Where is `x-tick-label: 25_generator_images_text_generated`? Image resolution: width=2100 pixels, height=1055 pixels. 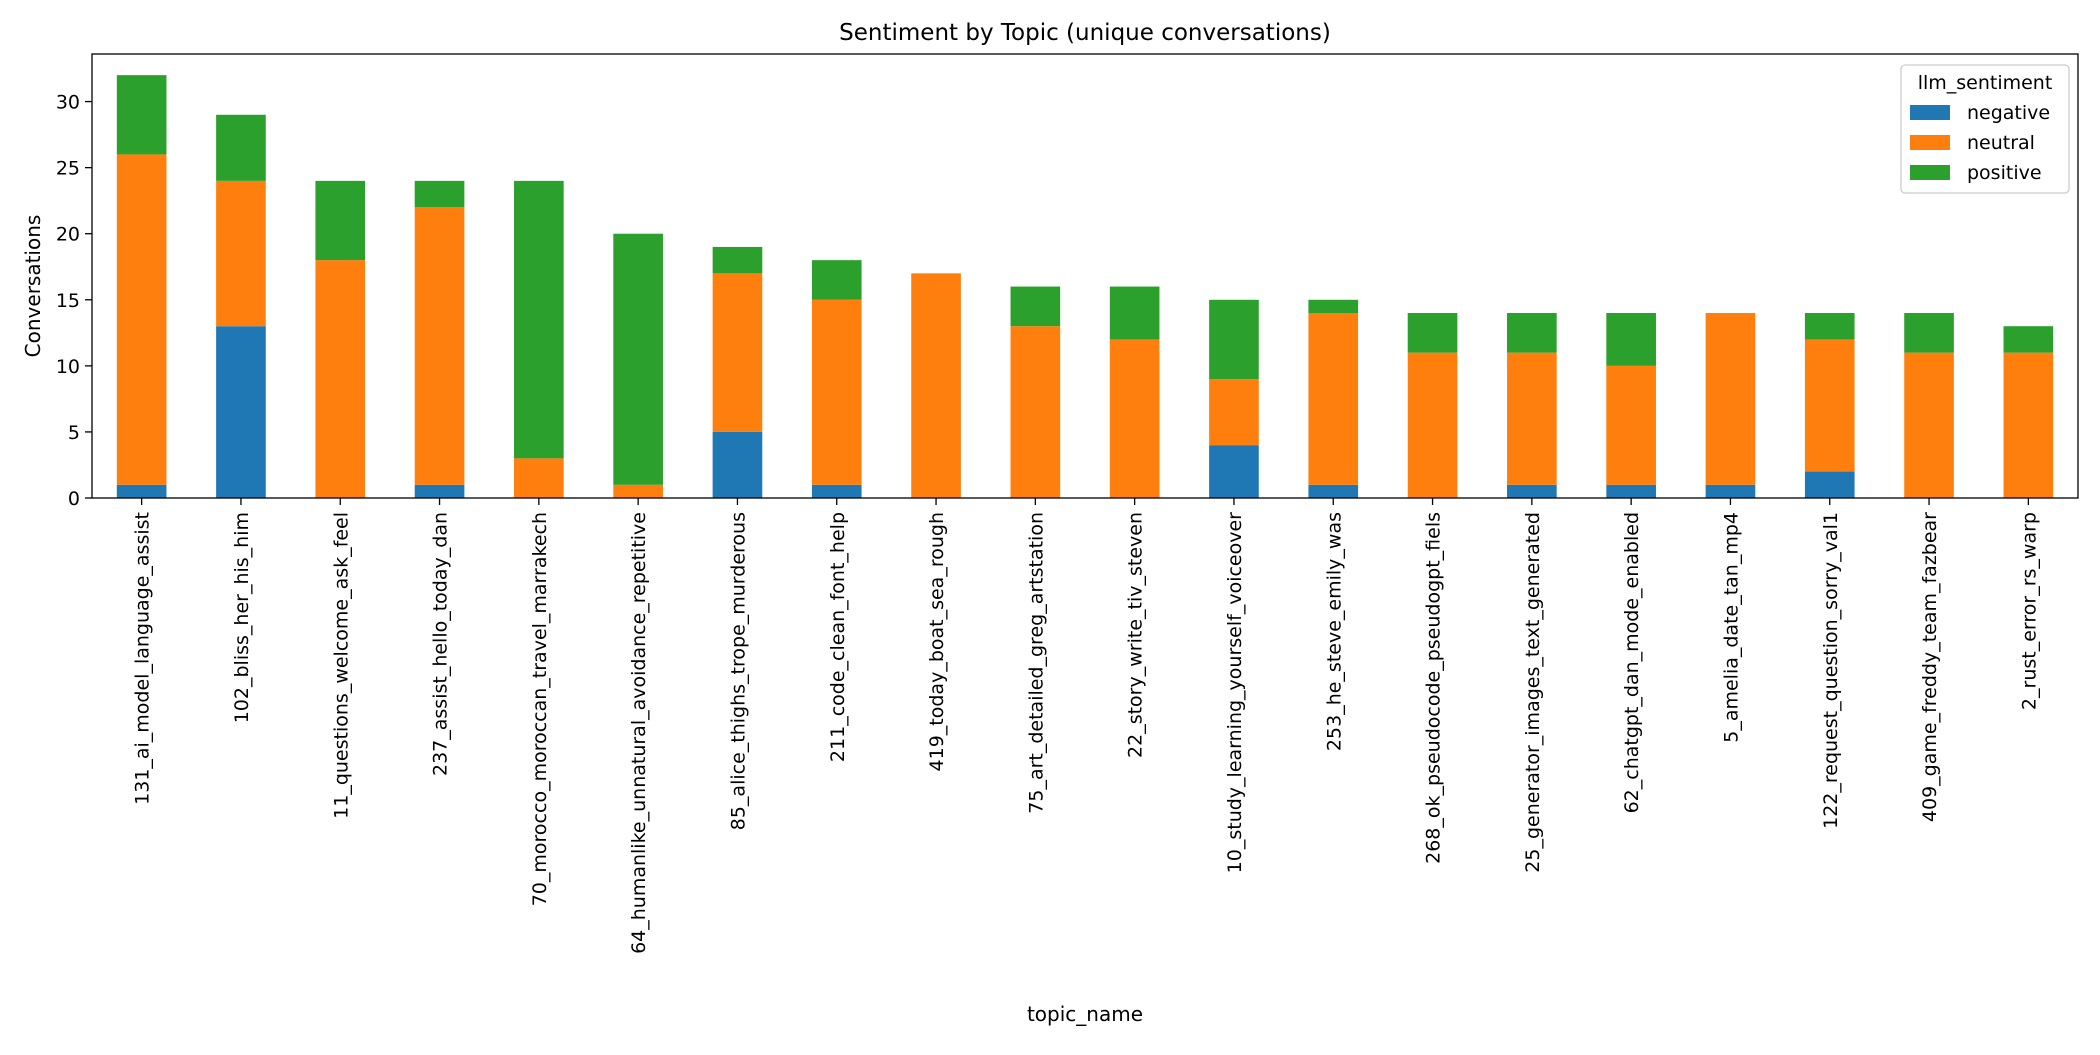
x-tick-label: 25_generator_images_text_generated is located at coordinates (1533, 692).